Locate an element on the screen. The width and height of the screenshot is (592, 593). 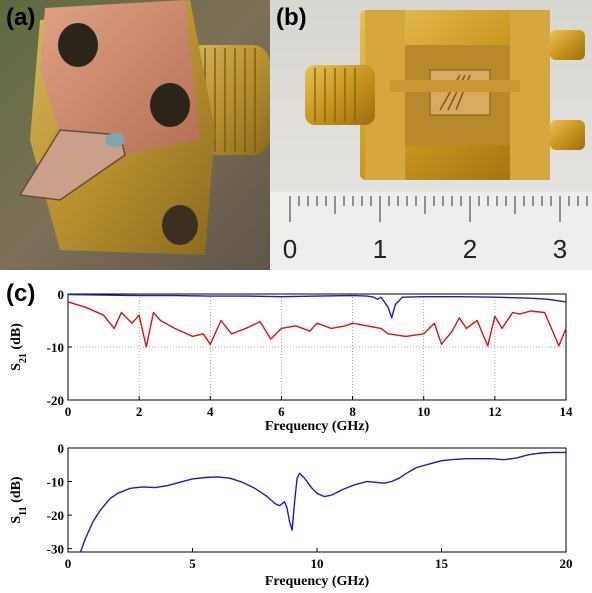
s21-xtick-label-0: 0 is located at coordinates (68, 411).